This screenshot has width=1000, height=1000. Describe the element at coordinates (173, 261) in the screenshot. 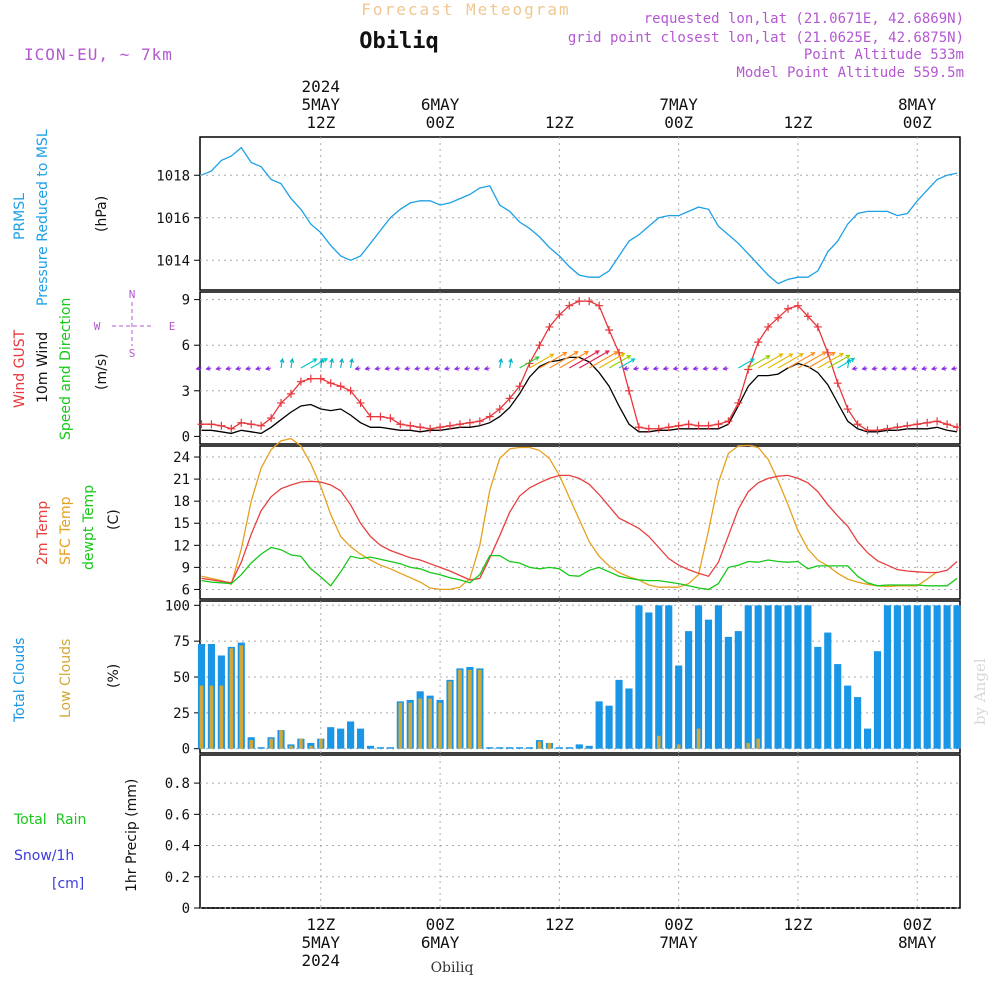

I see `pressure-tick-label: 1014` at that location.